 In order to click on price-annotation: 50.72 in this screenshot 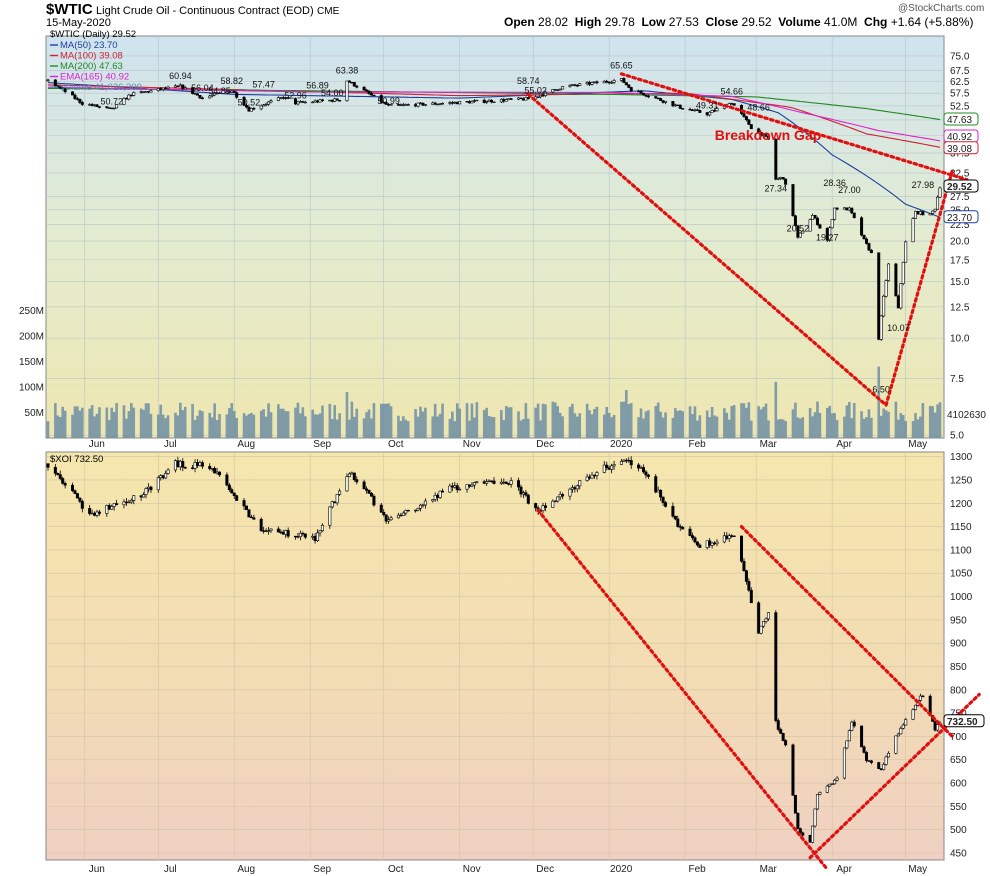, I will do `click(111, 102)`.